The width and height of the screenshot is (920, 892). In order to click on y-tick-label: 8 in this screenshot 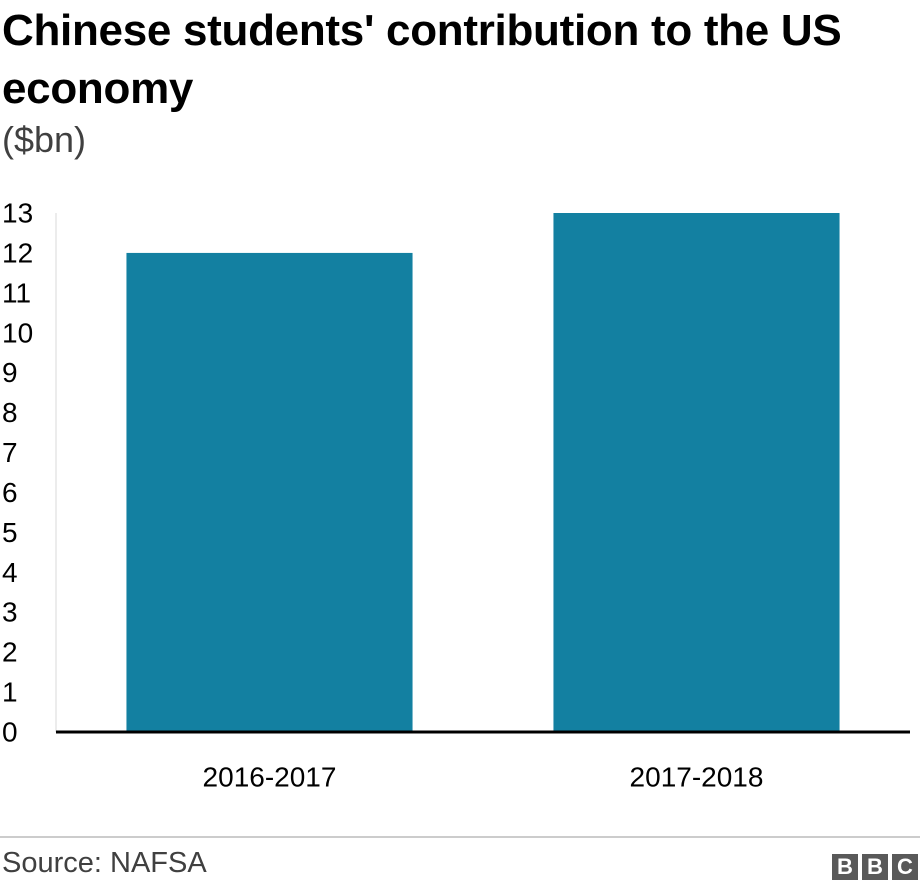, I will do `click(10, 412)`.